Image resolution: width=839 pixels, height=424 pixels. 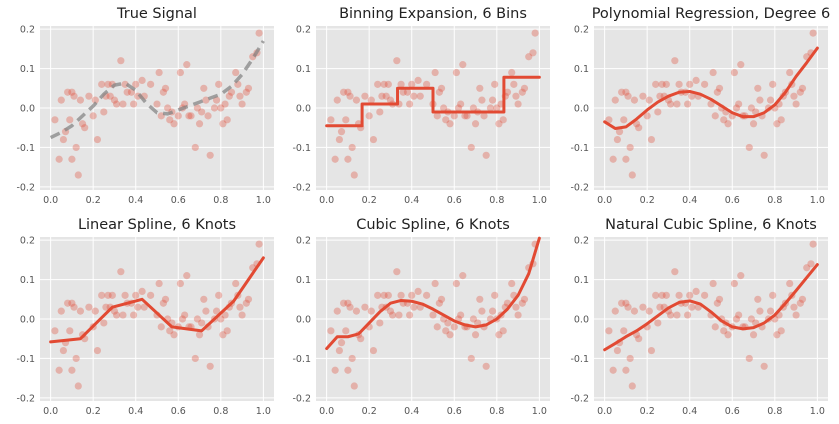 I want to click on panel-title: Binning Expansion, 6 Bins, so click(x=433, y=14).